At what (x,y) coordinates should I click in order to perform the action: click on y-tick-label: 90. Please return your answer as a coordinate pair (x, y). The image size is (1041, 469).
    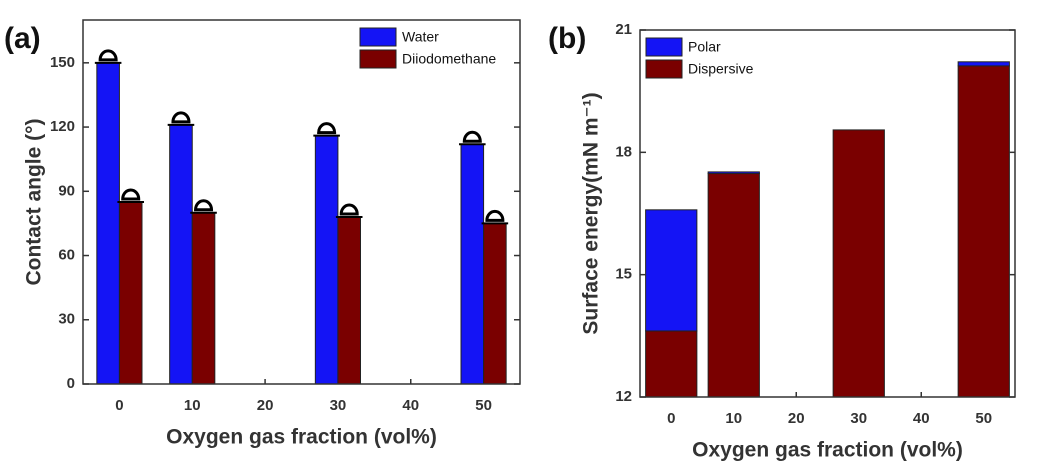
    Looking at the image, I should click on (66, 190).